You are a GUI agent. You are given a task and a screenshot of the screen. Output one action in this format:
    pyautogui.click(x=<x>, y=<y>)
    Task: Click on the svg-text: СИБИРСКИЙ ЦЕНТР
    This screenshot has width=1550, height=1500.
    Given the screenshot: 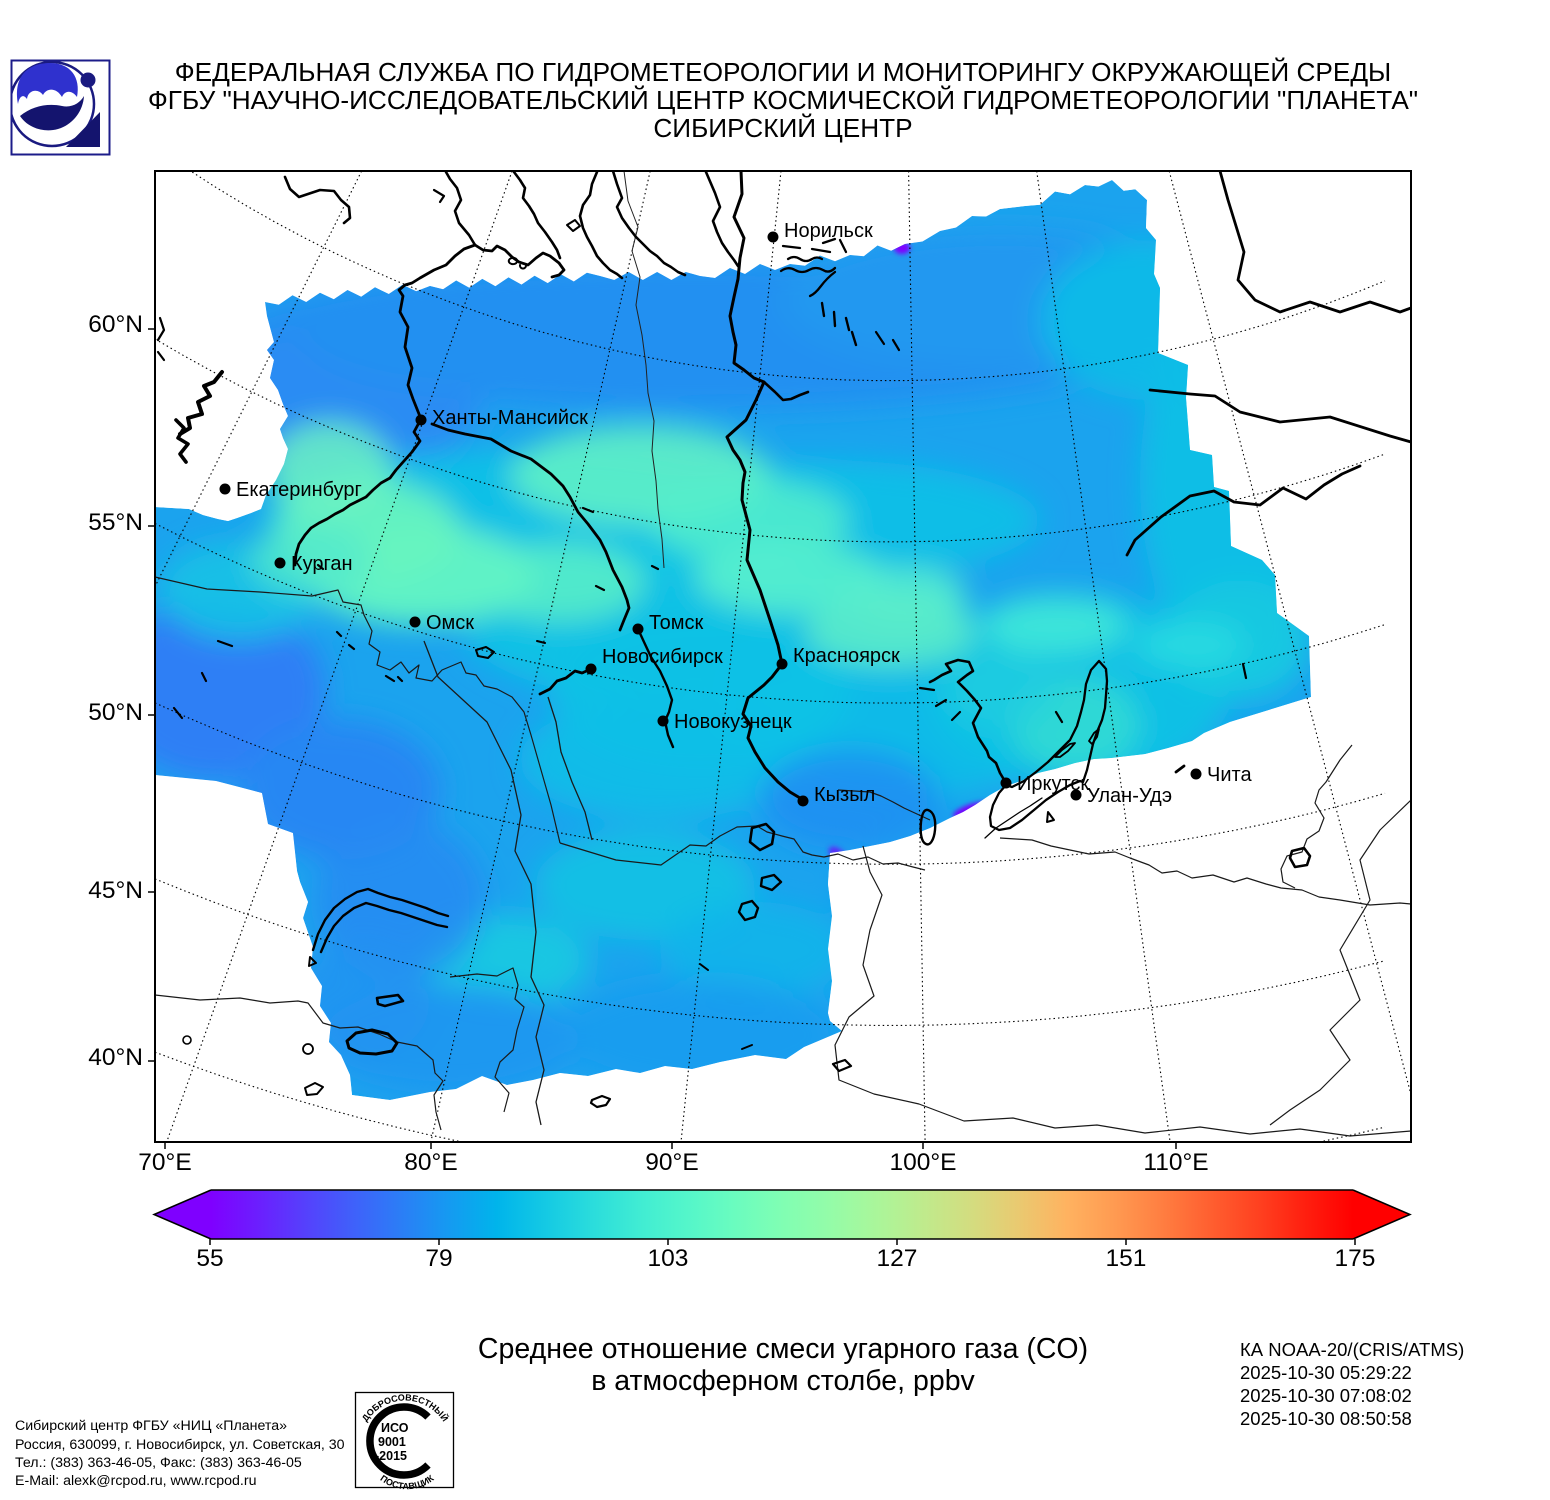 What is the action you would take?
    pyautogui.click(x=782, y=128)
    